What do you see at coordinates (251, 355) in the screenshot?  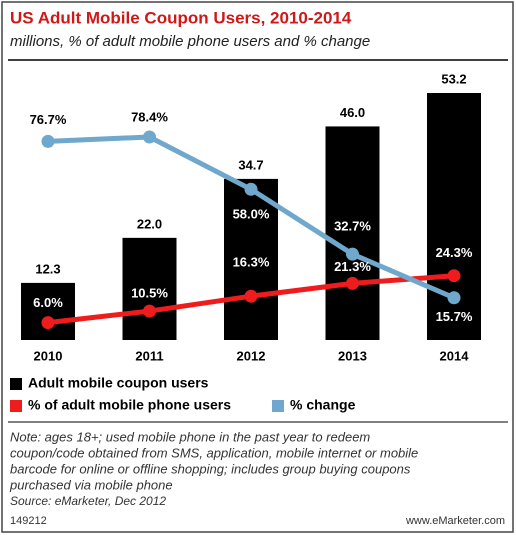 I see `x-tick-label: 2012` at bounding box center [251, 355].